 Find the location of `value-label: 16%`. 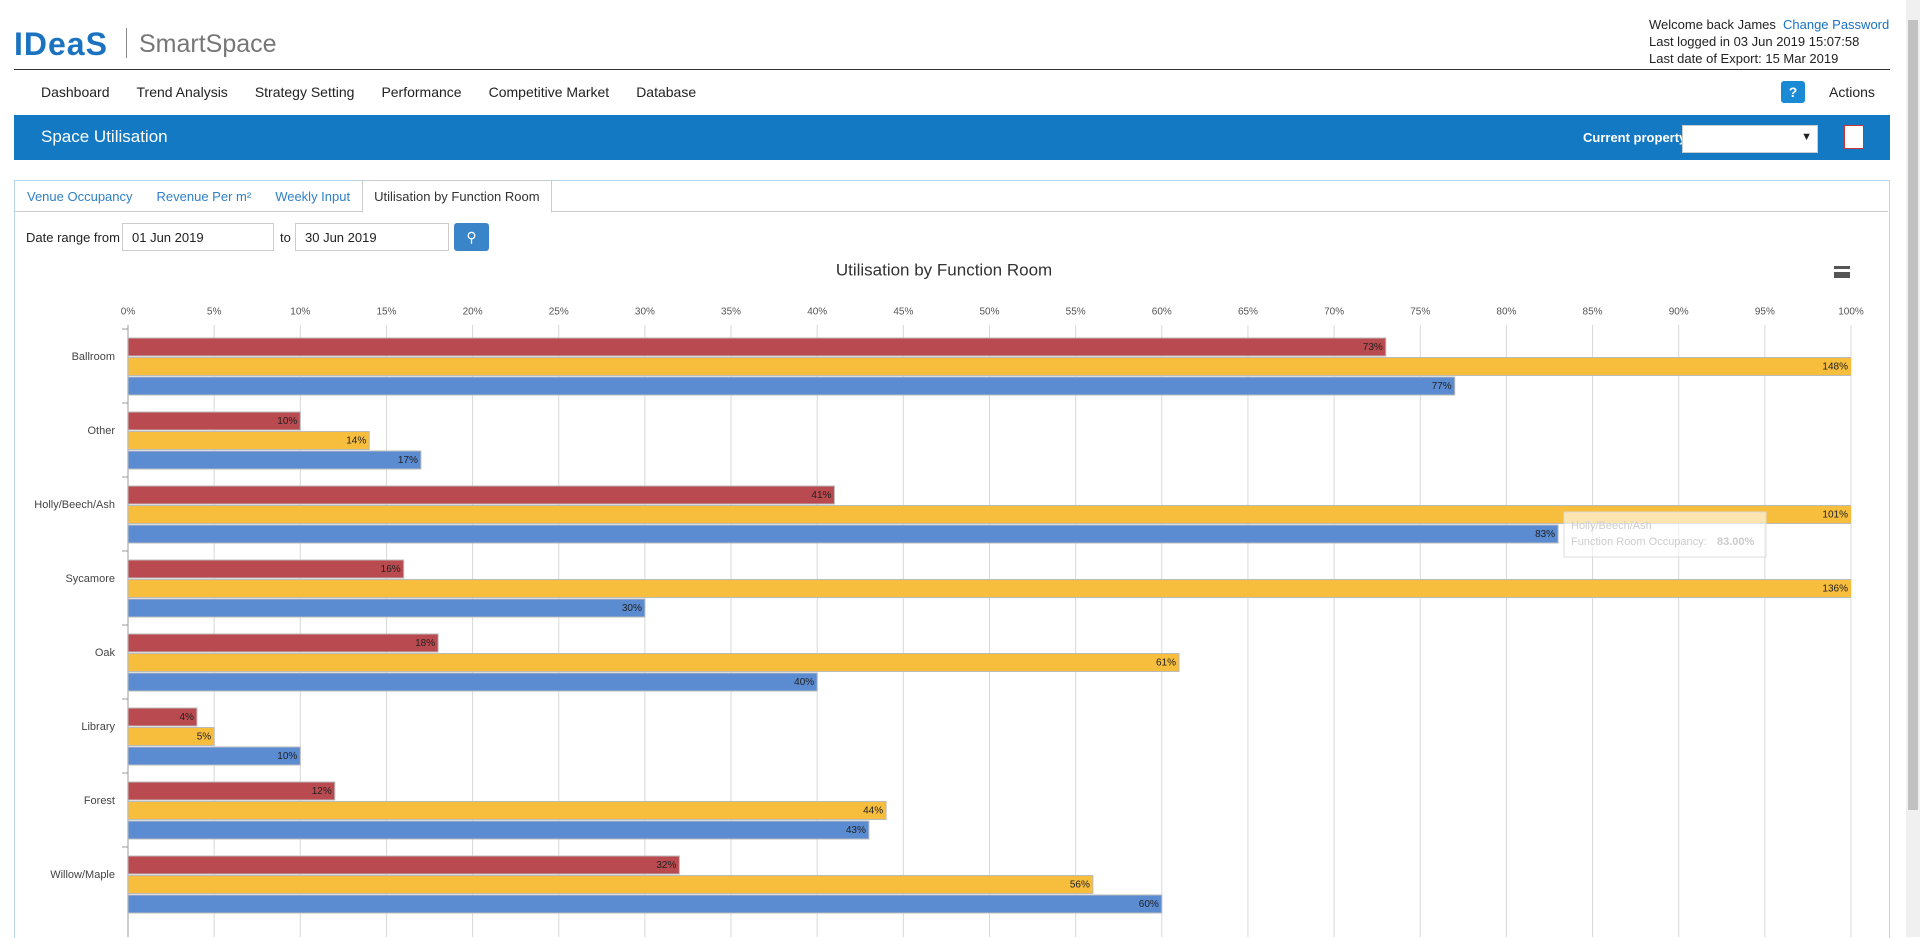

value-label: 16% is located at coordinates (391, 569).